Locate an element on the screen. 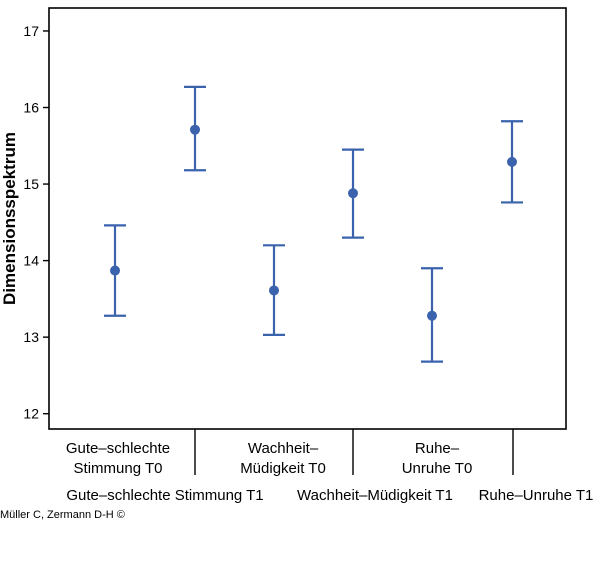 This screenshot has height=565, width=600. category-label: Ruhe–Unruhe T1 is located at coordinates (536, 495).